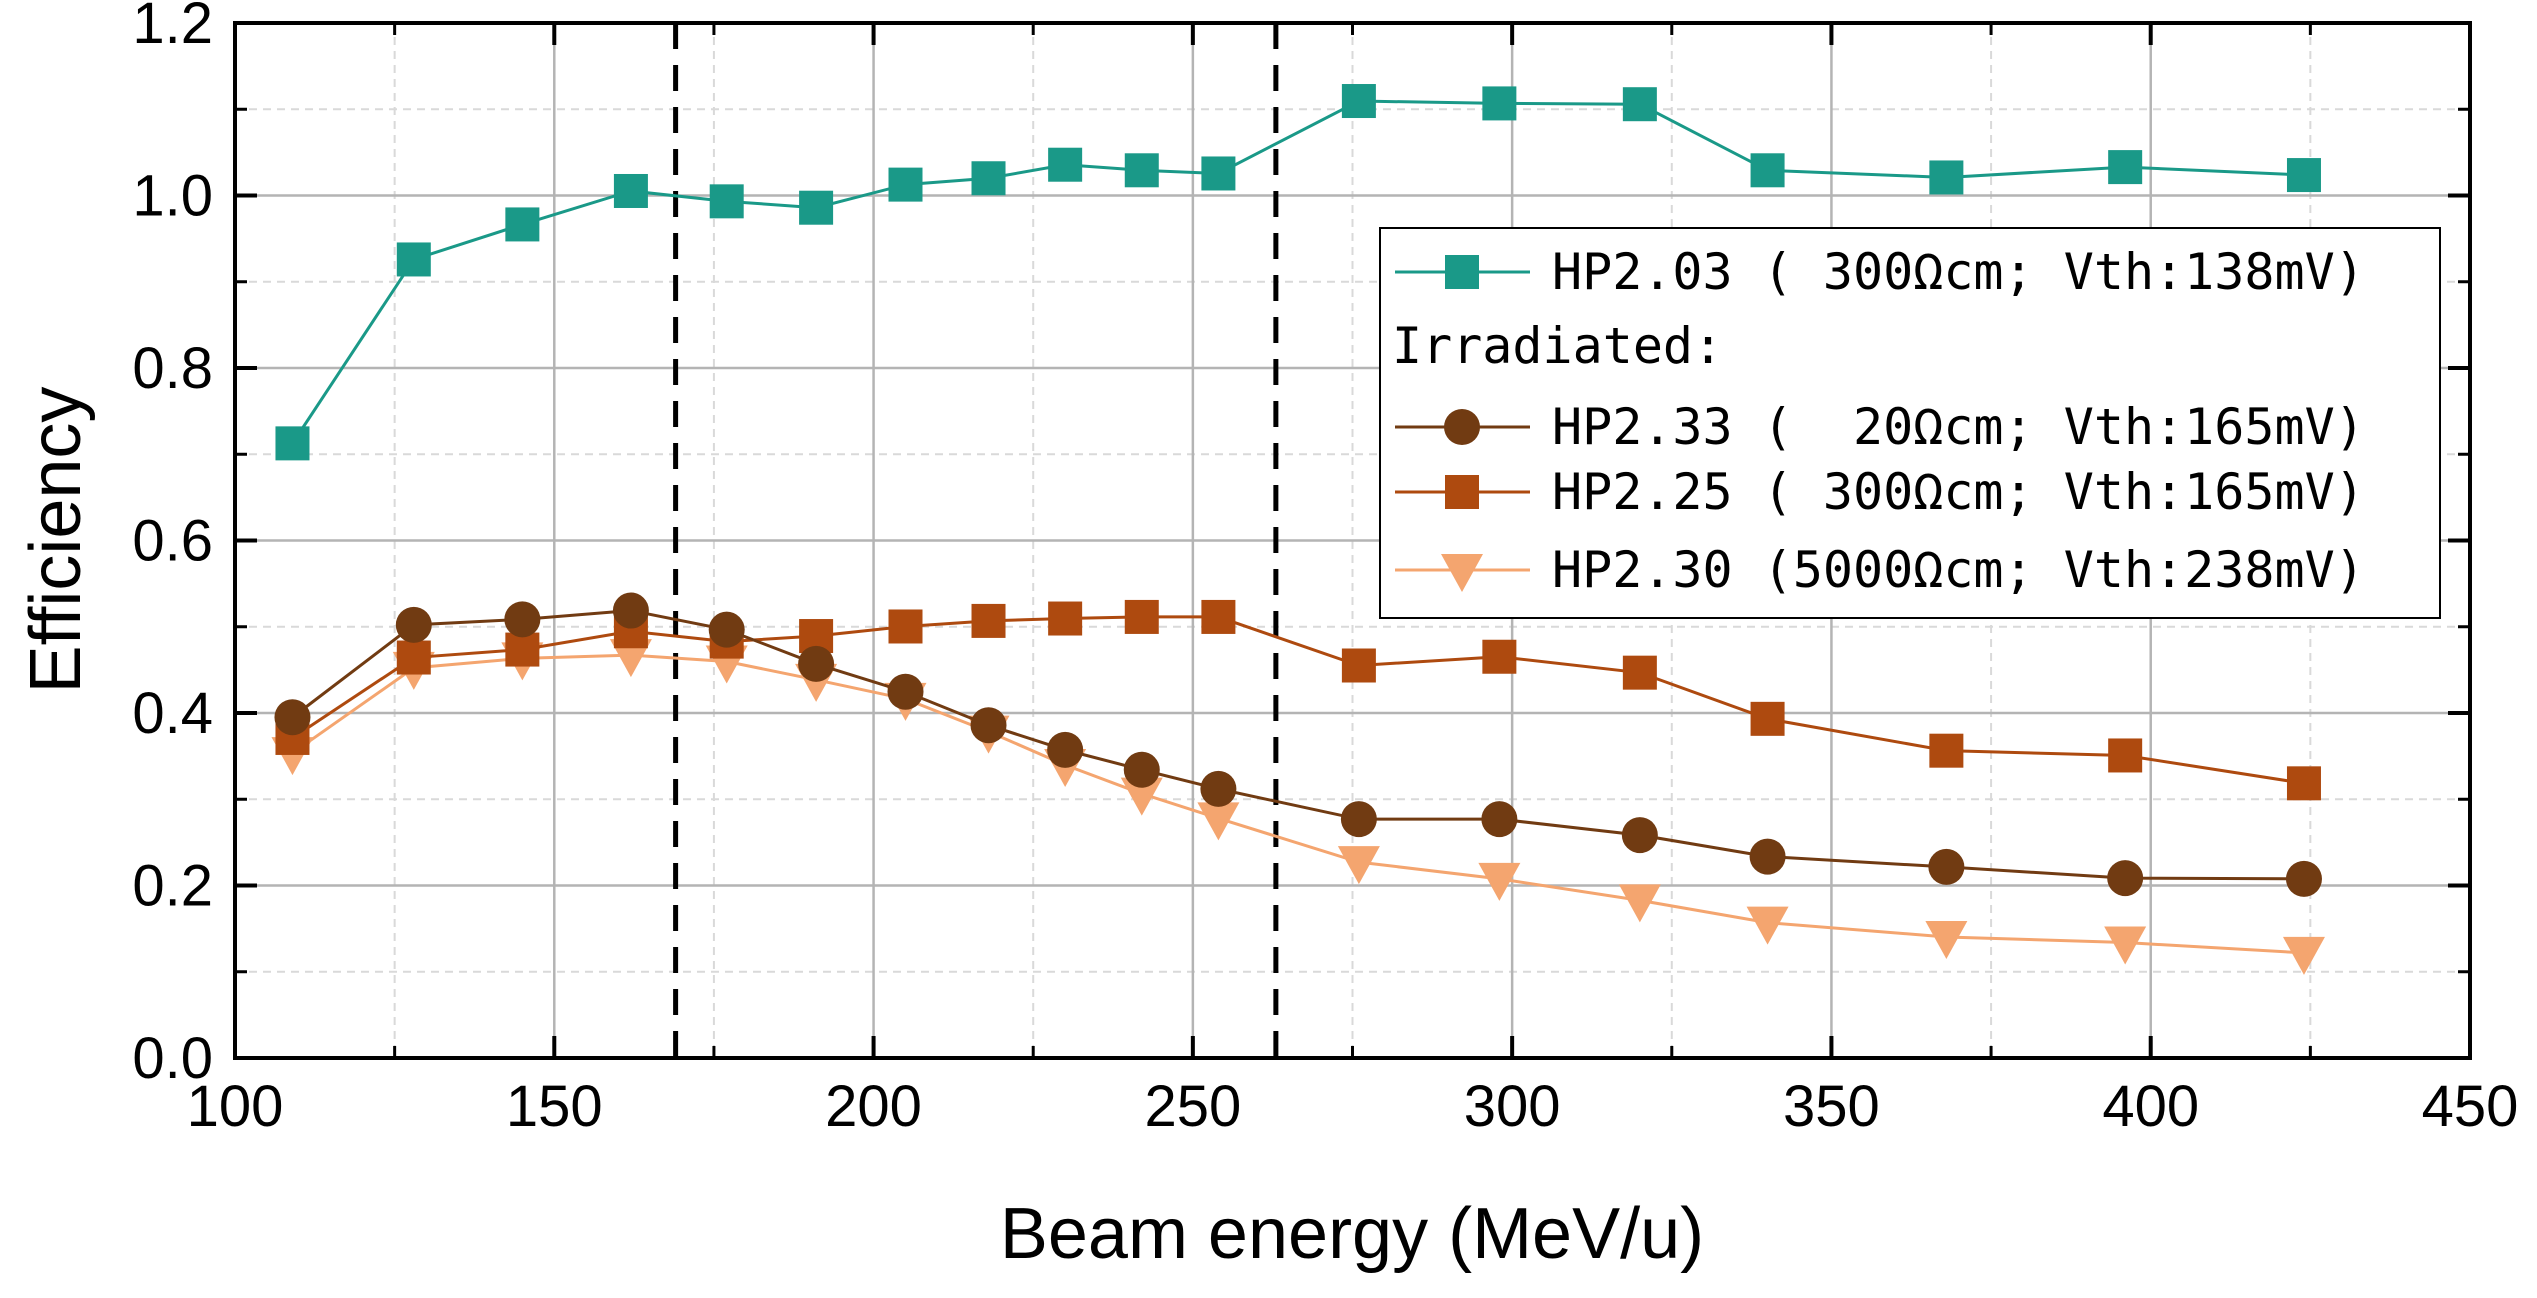 This screenshot has height=1298, width=2537. What do you see at coordinates (172, 196) in the screenshot?
I see `y-tick-label: 1.0` at bounding box center [172, 196].